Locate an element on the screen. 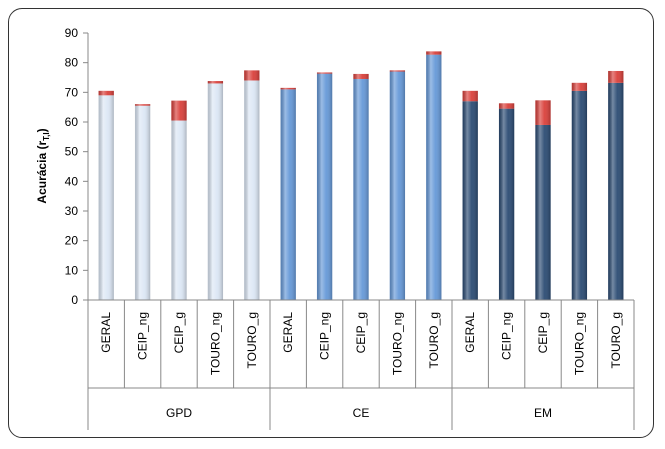 The width and height of the screenshot is (665, 449). y-axis-label-main: Acurácia (r is located at coordinates (42, 172).